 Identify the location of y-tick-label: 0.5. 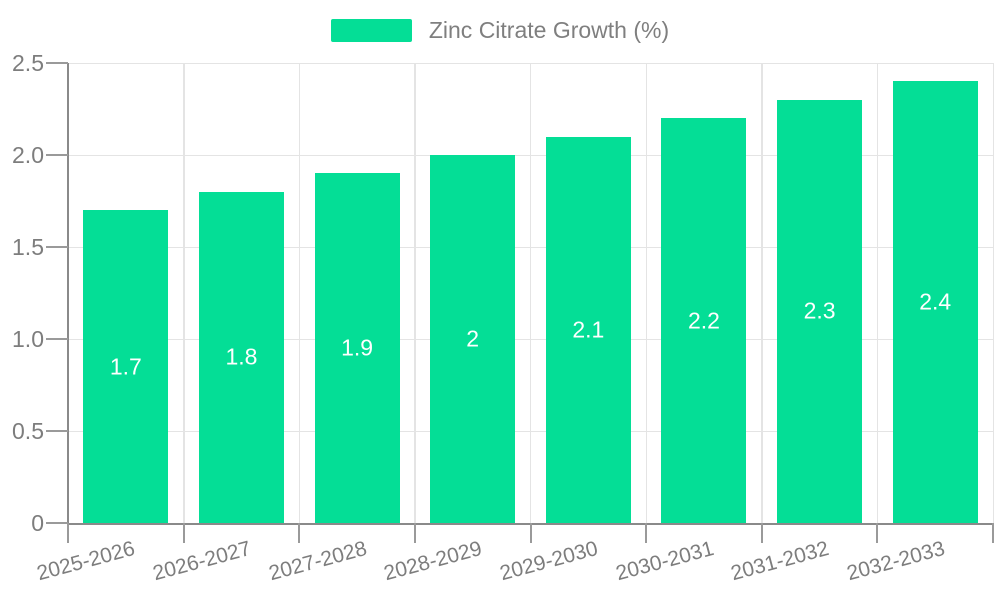
(28, 431).